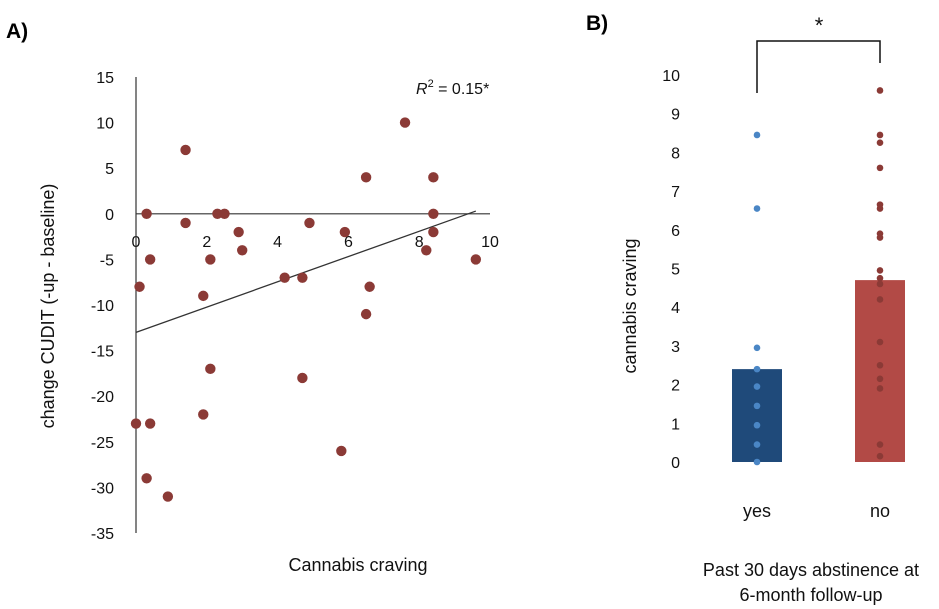 The height and width of the screenshot is (609, 939). Describe the element at coordinates (48, 306) in the screenshot. I see `y-axis-title: change CUDIT (-up - baseline)` at that location.